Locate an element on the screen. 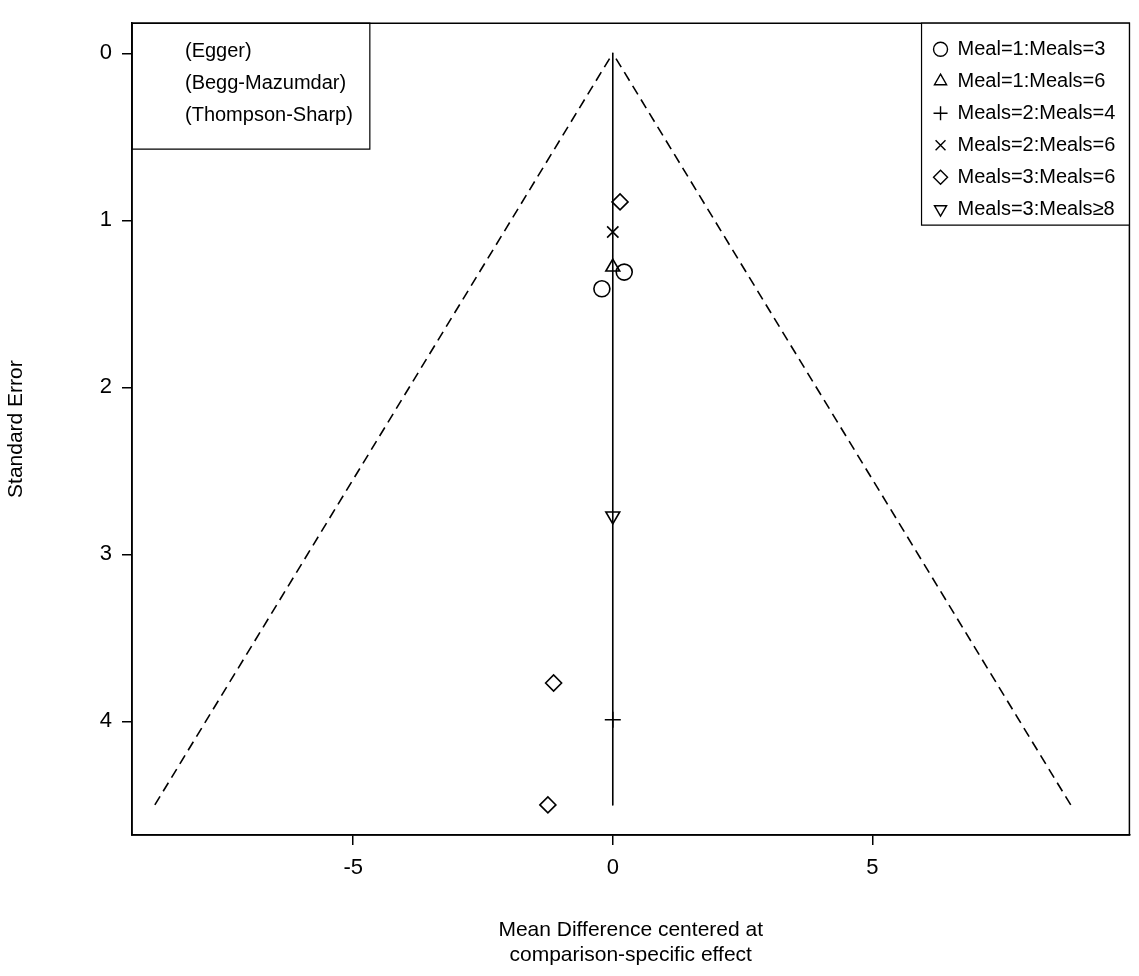 This screenshot has width=1139, height=976. y-tick-label: 4 is located at coordinates (105, 720).